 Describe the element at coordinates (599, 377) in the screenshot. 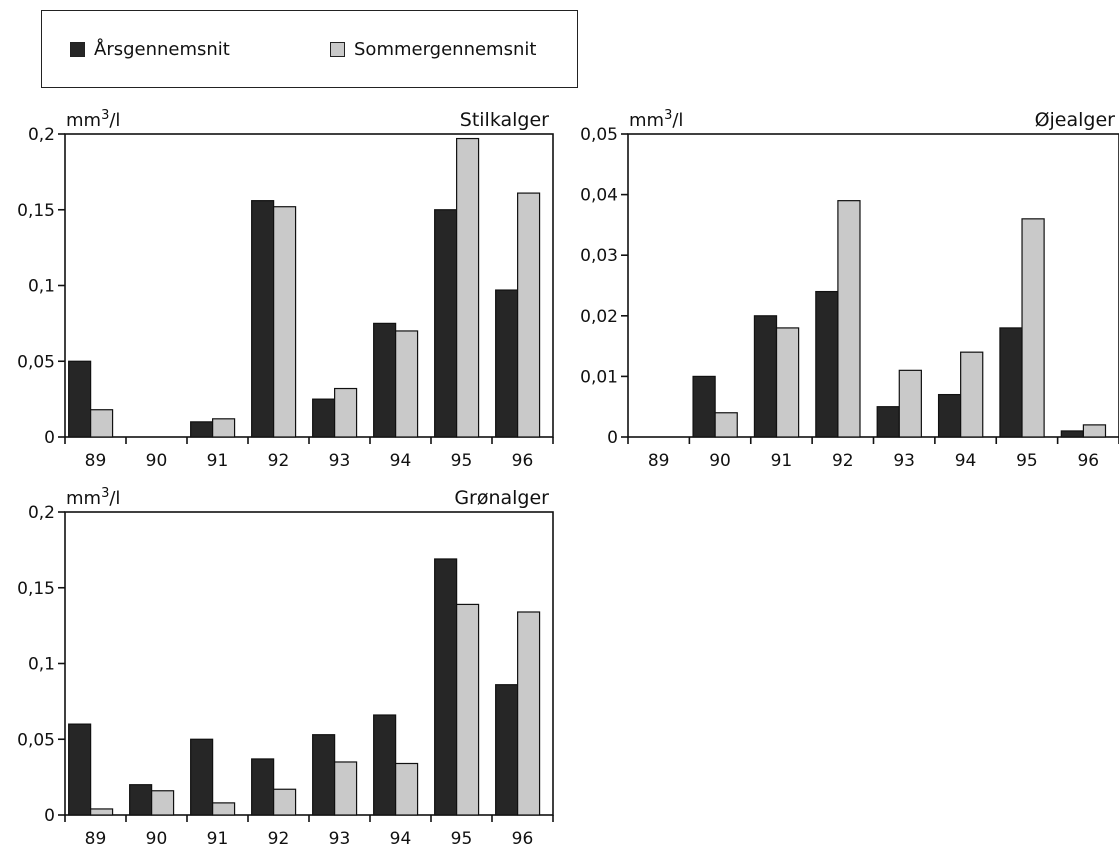

I see `y-tick-label: 0,01` at that location.